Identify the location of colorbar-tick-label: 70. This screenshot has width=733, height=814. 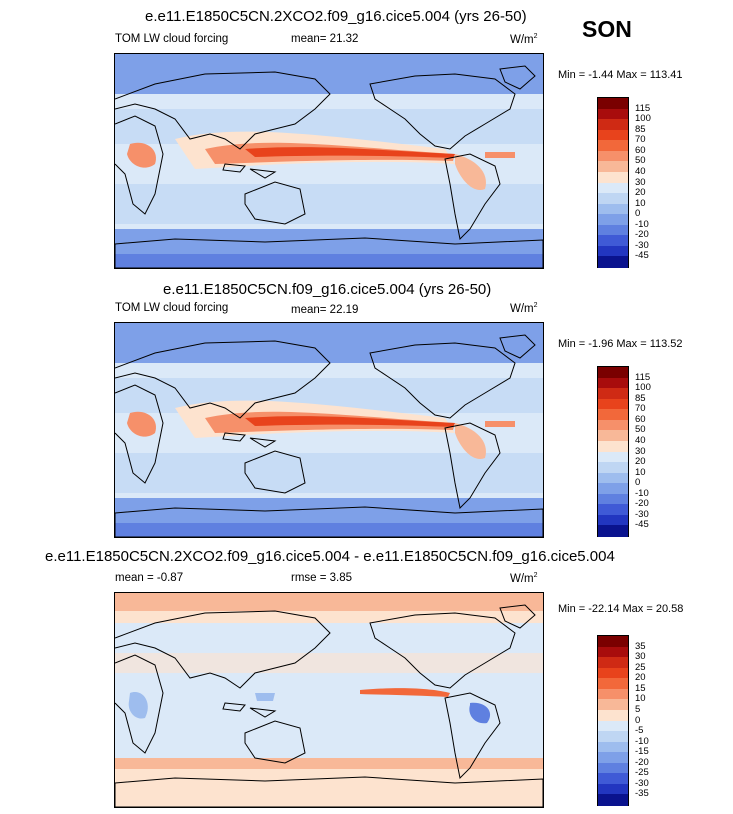
(640, 409).